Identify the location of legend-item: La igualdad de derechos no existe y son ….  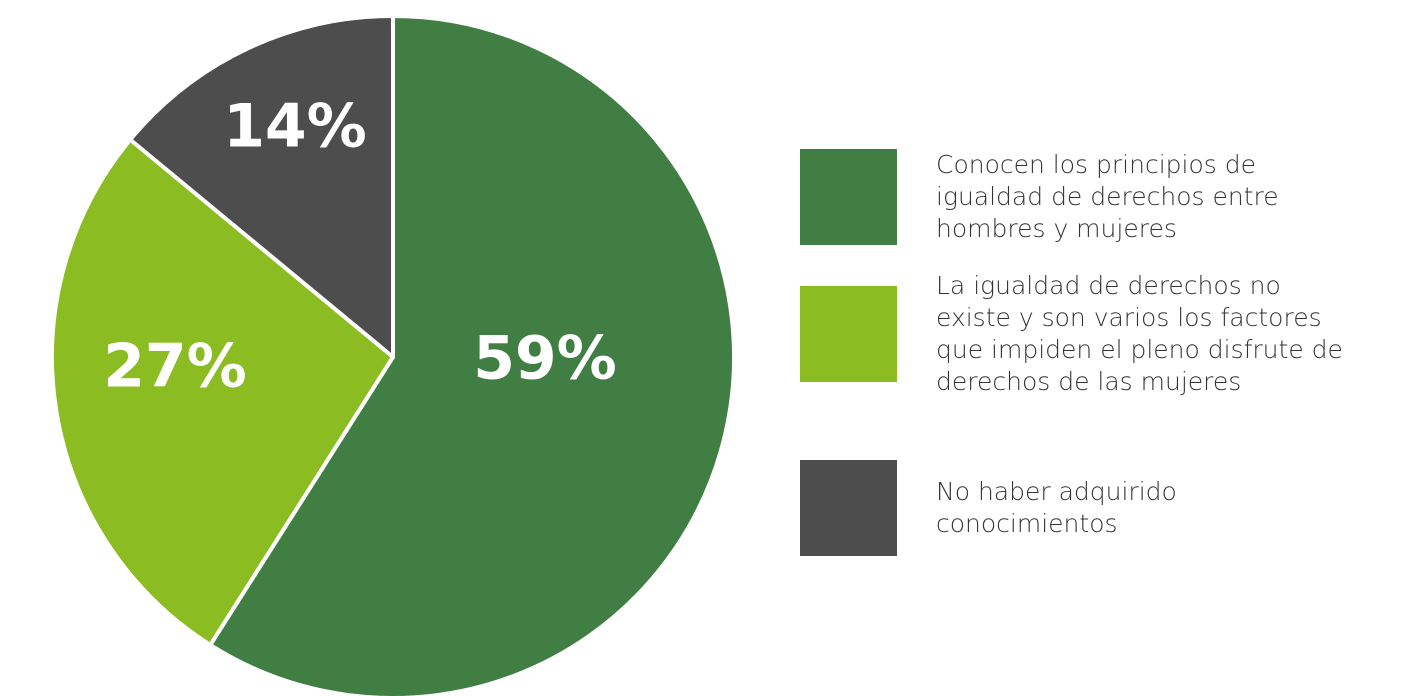
(1078, 333).